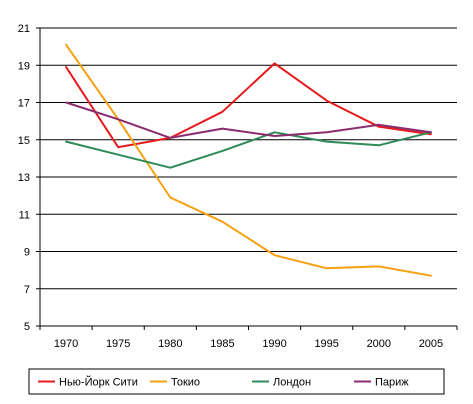 The image size is (473, 404). I want to click on legend-label: Париж, so click(392, 383).